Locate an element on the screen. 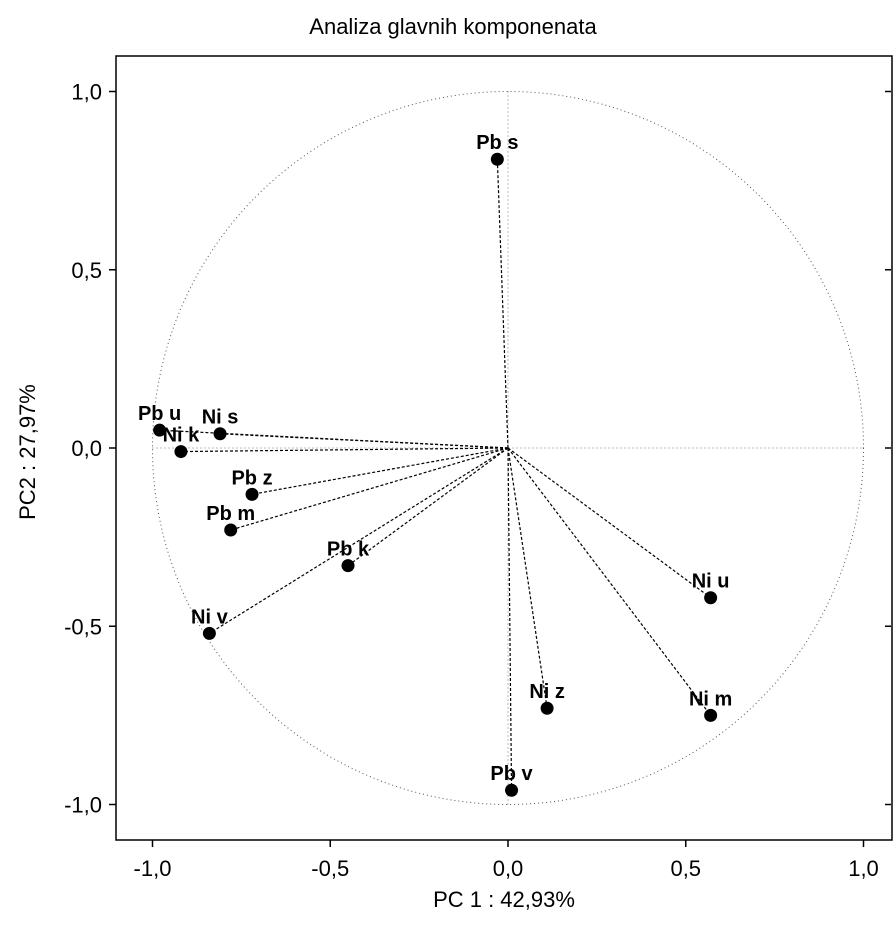  point-label: Ni k is located at coordinates (182, 436).